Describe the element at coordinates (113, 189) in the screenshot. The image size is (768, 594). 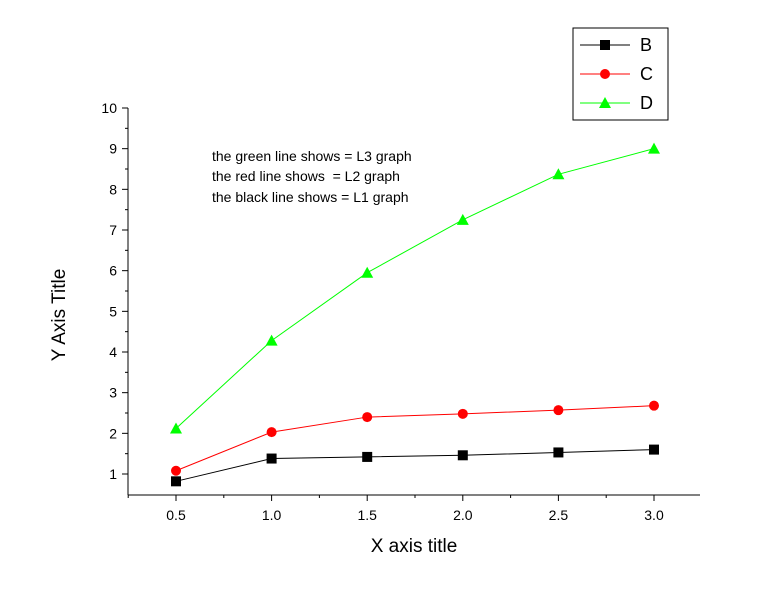
I see `y-tick-label: 8` at that location.